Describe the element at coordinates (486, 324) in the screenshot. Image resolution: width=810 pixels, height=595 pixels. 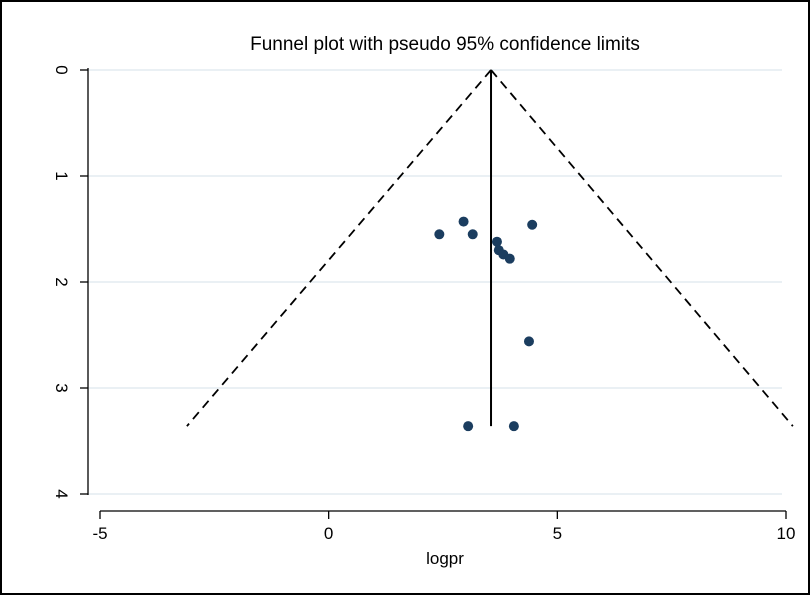
I see `data-points` at that location.